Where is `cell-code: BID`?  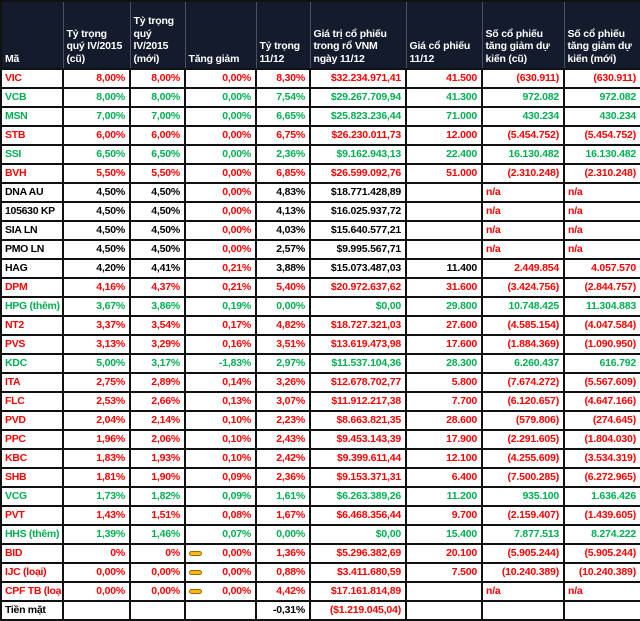 cell-code: BID is located at coordinates (32, 553).